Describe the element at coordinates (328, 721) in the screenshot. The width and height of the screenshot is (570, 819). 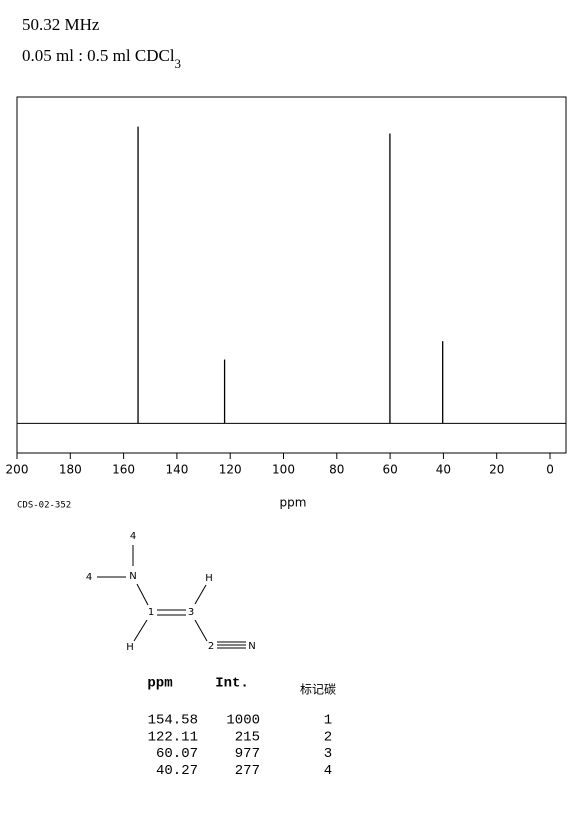
I see `table-assignment: 1` at that location.